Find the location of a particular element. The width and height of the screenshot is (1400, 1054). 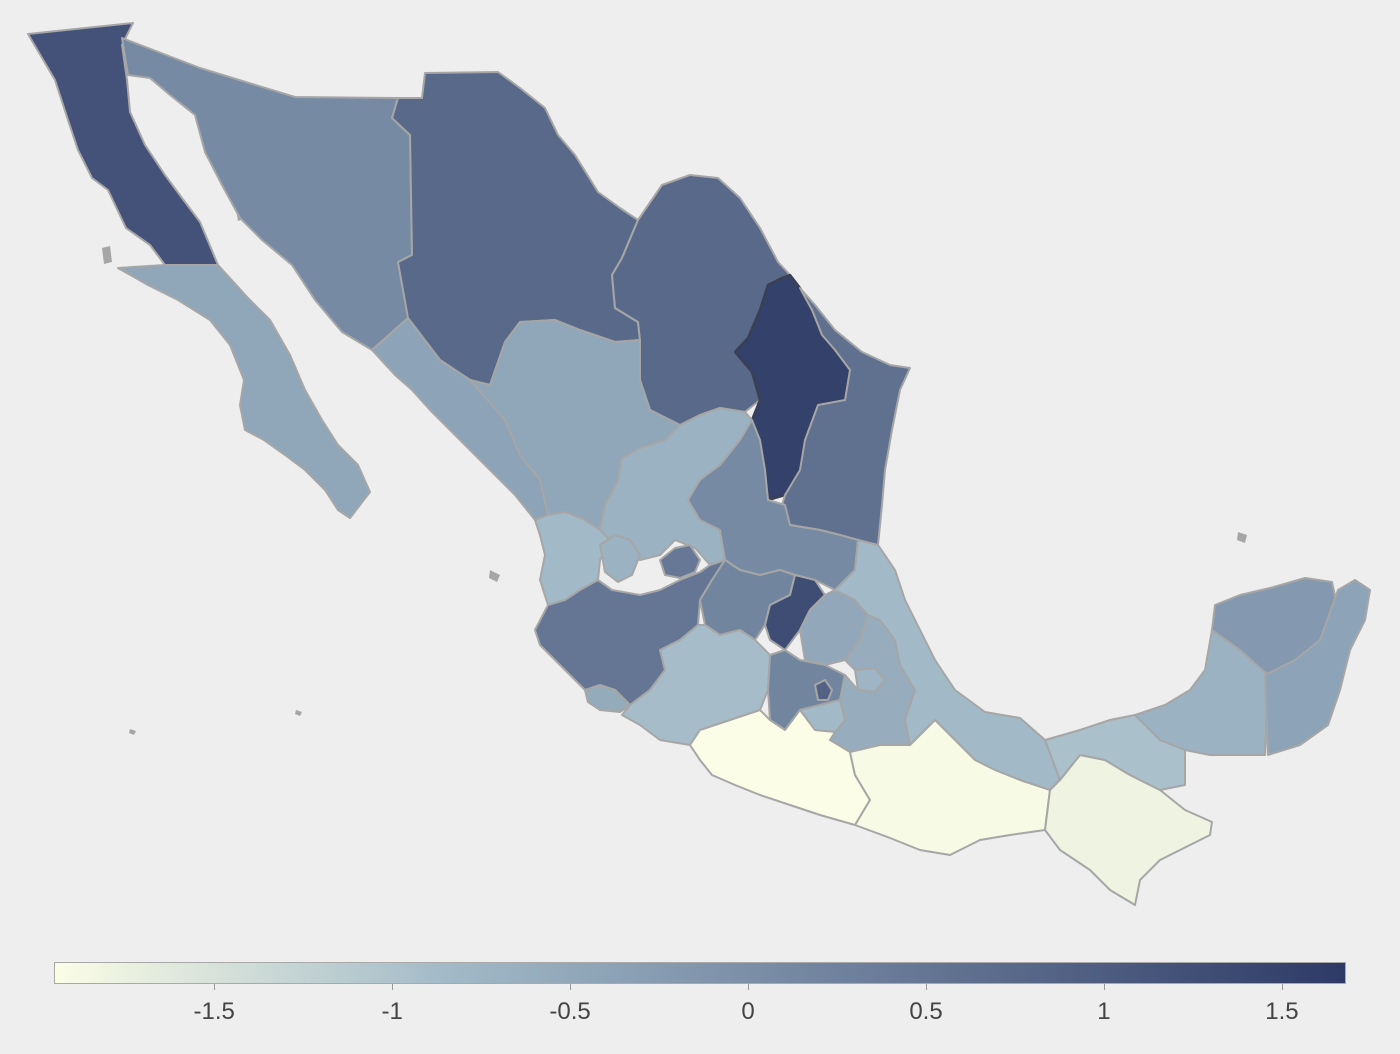

colorbar-tick-label: 0 is located at coordinates (748, 1011).